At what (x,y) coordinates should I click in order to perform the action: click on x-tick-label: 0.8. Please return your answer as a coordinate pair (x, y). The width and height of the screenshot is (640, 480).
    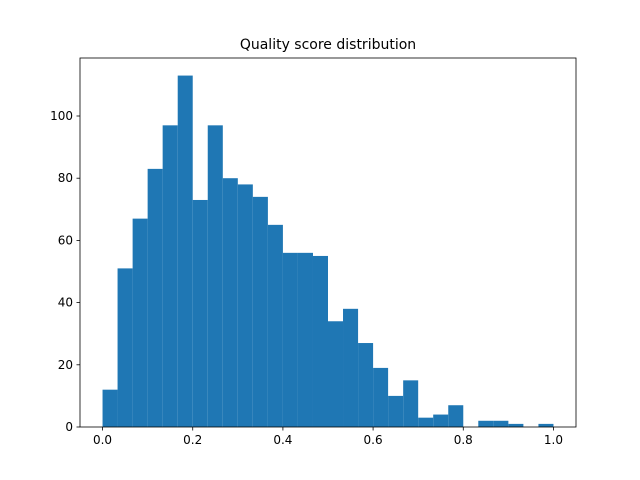
    Looking at the image, I should click on (463, 440).